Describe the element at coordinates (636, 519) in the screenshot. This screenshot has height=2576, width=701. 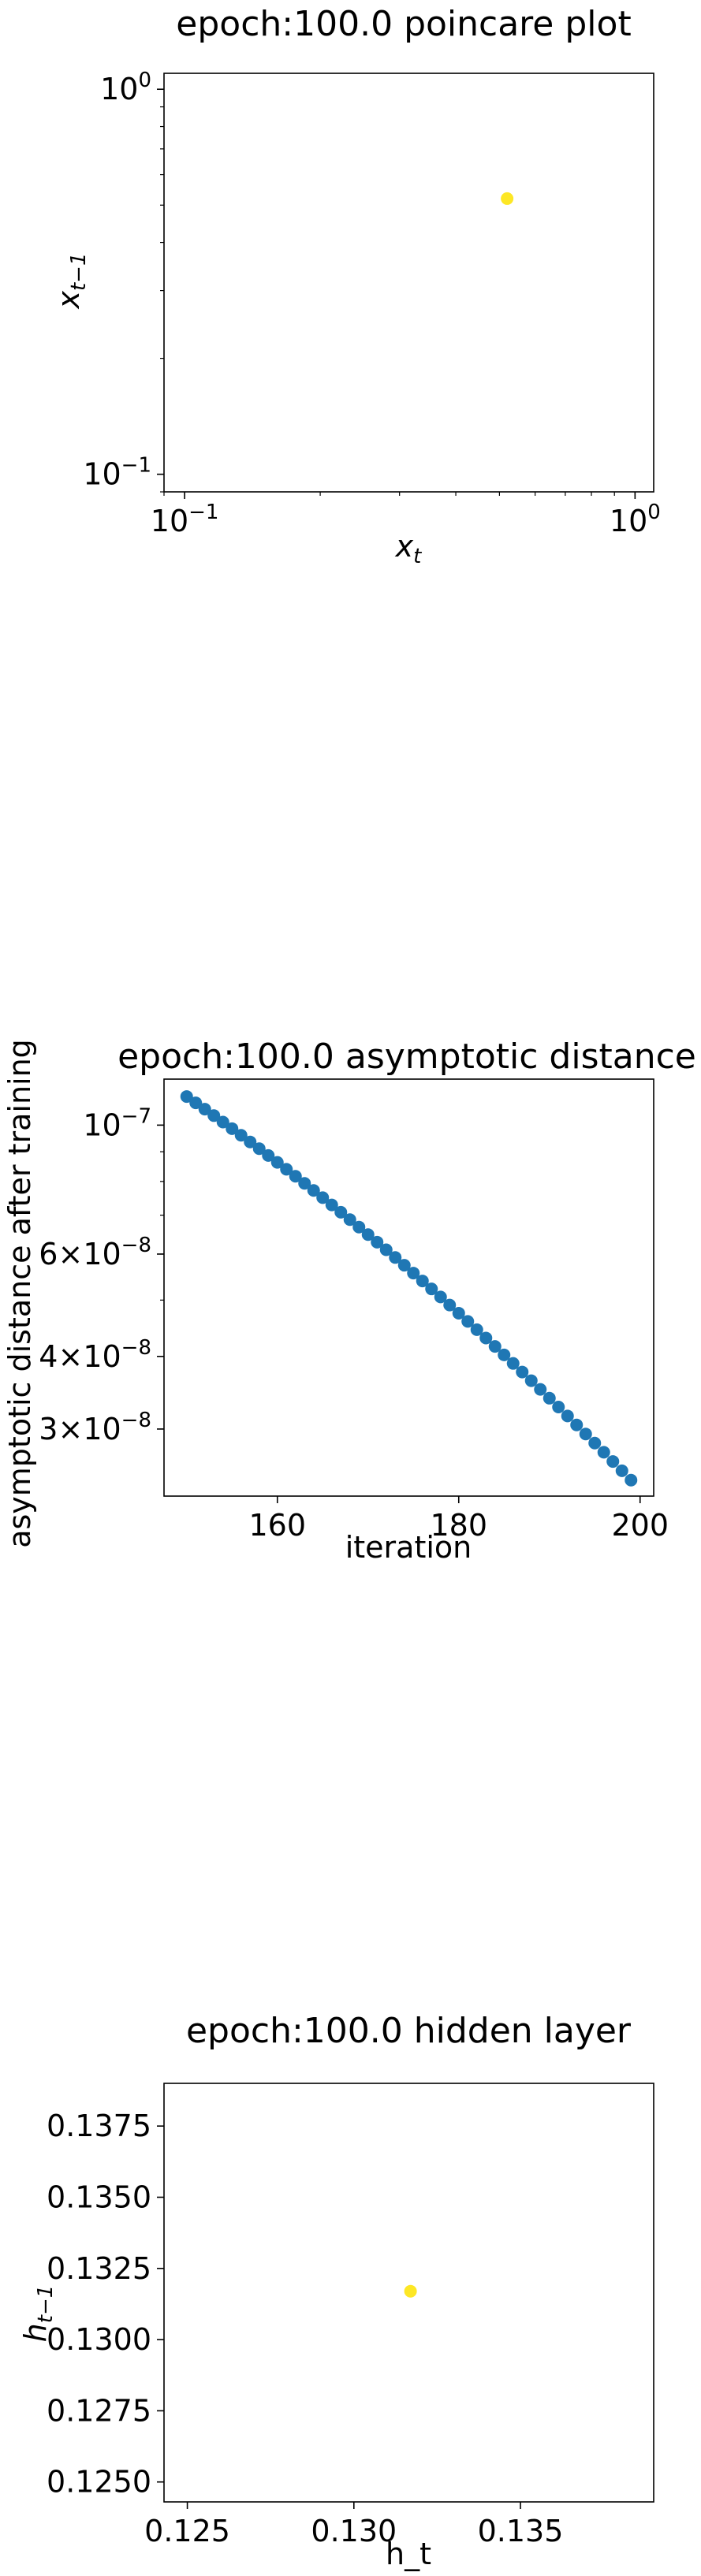
I see `x-tick-label: 100` at that location.